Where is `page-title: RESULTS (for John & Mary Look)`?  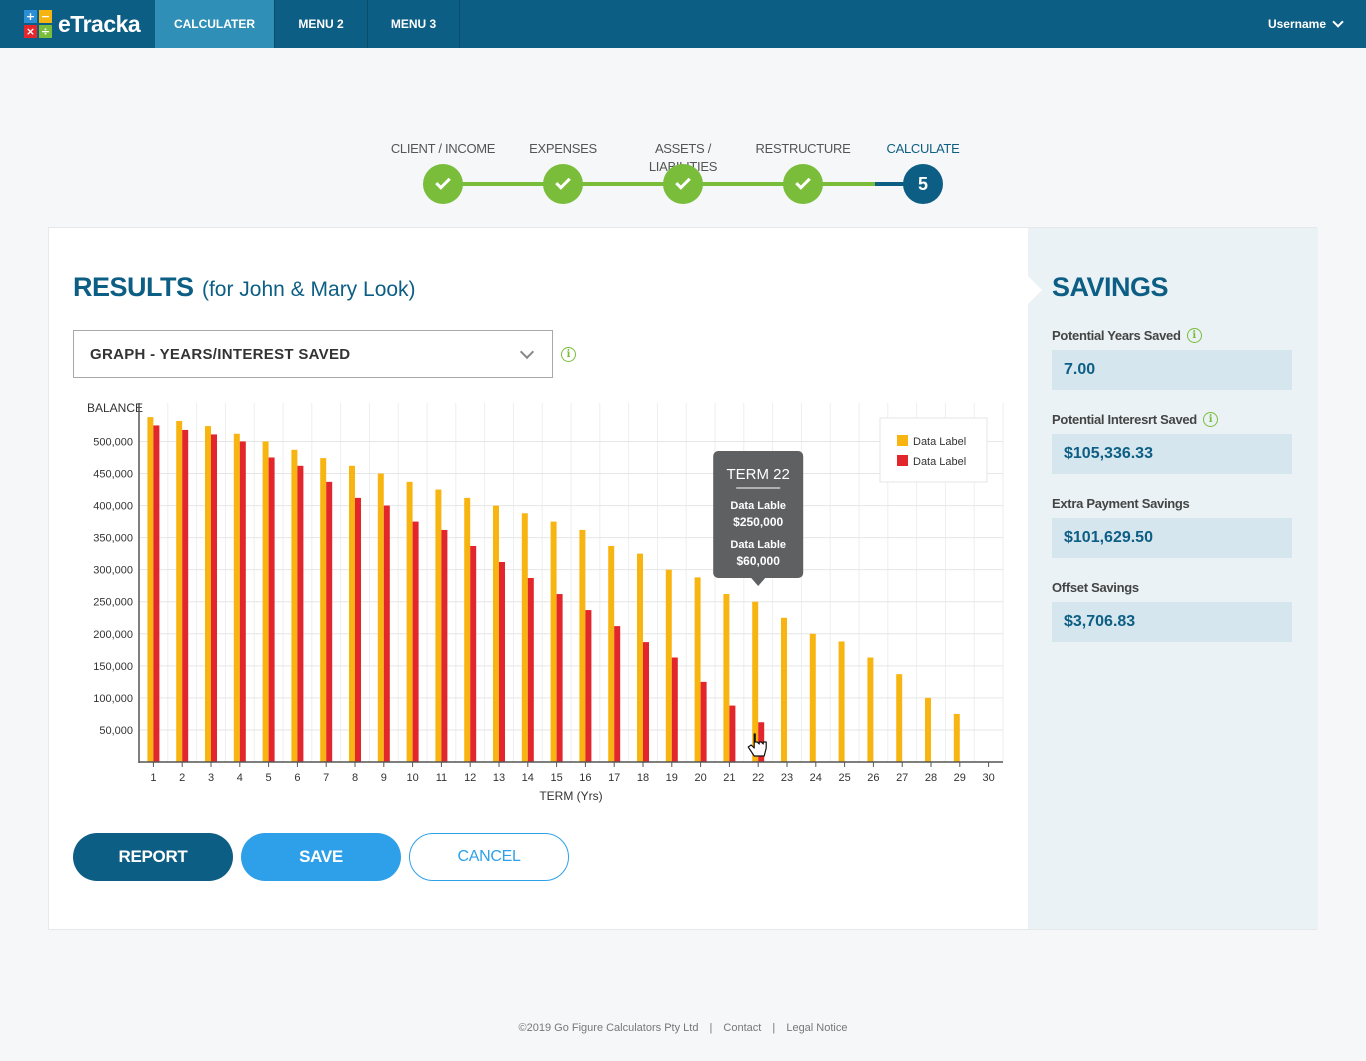 page-title: RESULTS (for John & Mary Look) is located at coordinates (244, 287).